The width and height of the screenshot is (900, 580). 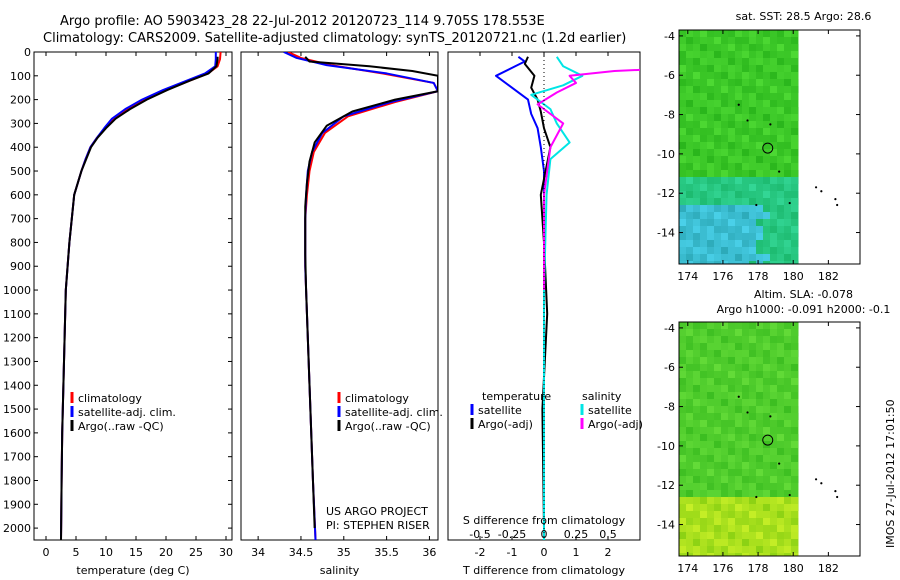 What do you see at coordinates (769, 439) in the screenshot?
I see `sla-map-axes-box` at bounding box center [769, 439].